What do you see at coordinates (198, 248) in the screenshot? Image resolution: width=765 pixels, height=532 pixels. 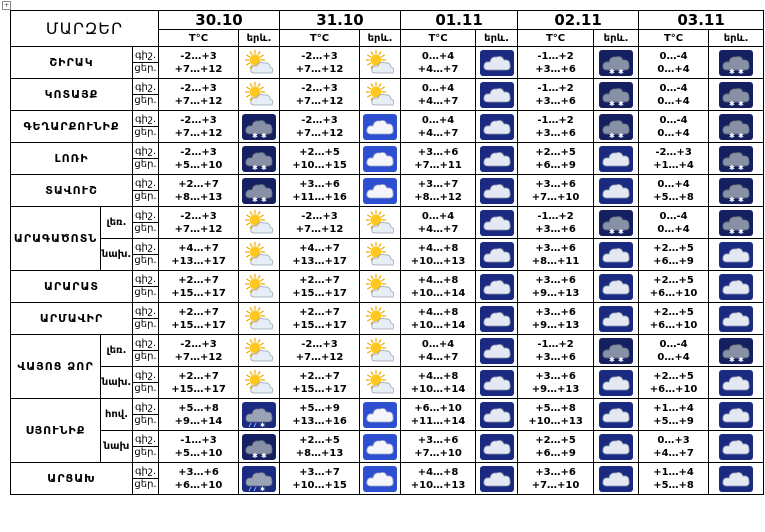 I see `night-temp: +4…+7` at bounding box center [198, 248].